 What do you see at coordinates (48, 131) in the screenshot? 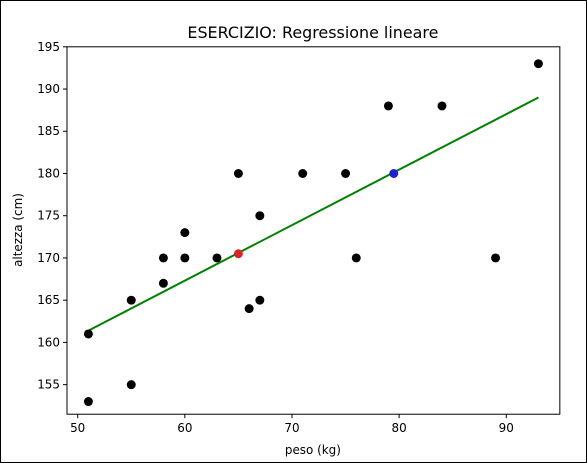
I see `y-tick-label: 185` at bounding box center [48, 131].